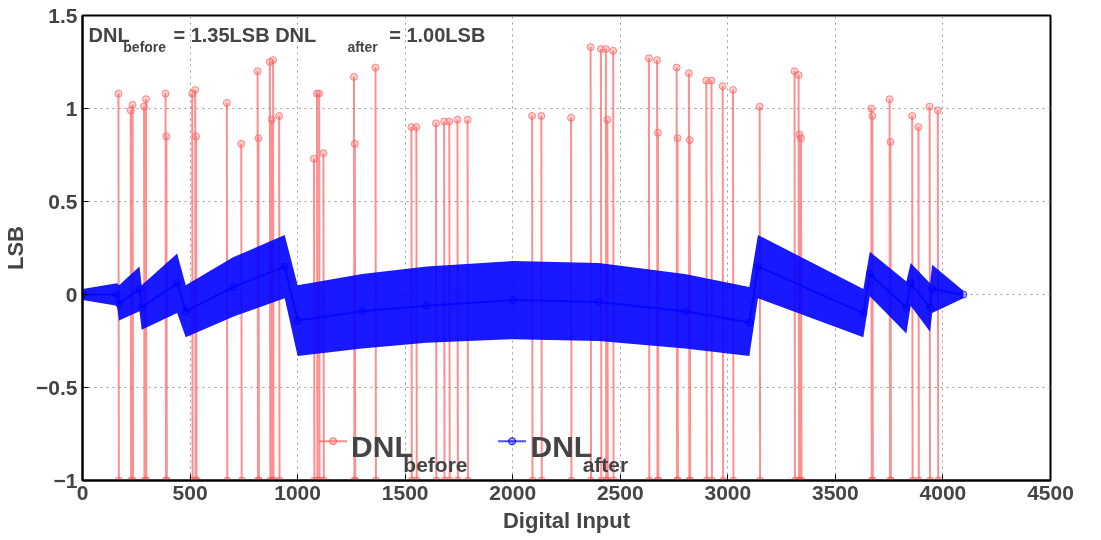 The height and width of the screenshot is (540, 1101). Describe the element at coordinates (71, 108) in the screenshot. I see `y-tick-label: 1` at that location.